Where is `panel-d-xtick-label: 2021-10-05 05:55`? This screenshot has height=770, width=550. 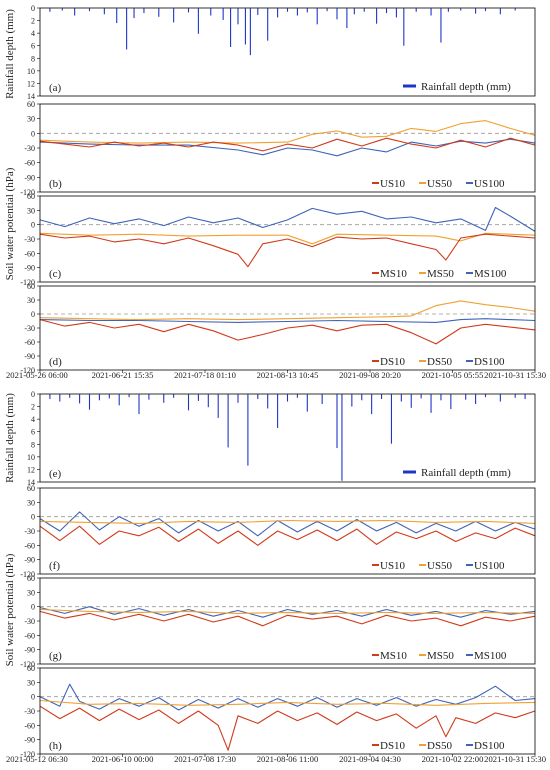 panel-d-xtick-label: 2021-10-05 05:55 is located at coordinates (453, 375).